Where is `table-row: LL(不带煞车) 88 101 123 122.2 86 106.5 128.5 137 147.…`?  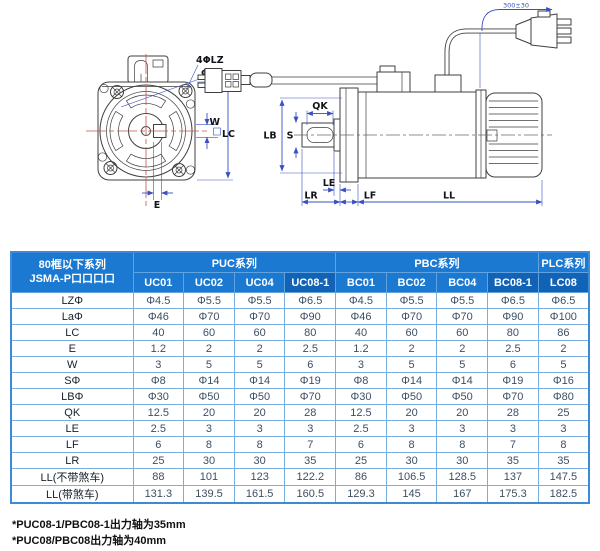 table-row: LL(不带煞车) 88 101 123 122.2 86 106.5 128.5 137 147.… is located at coordinates (300, 477).